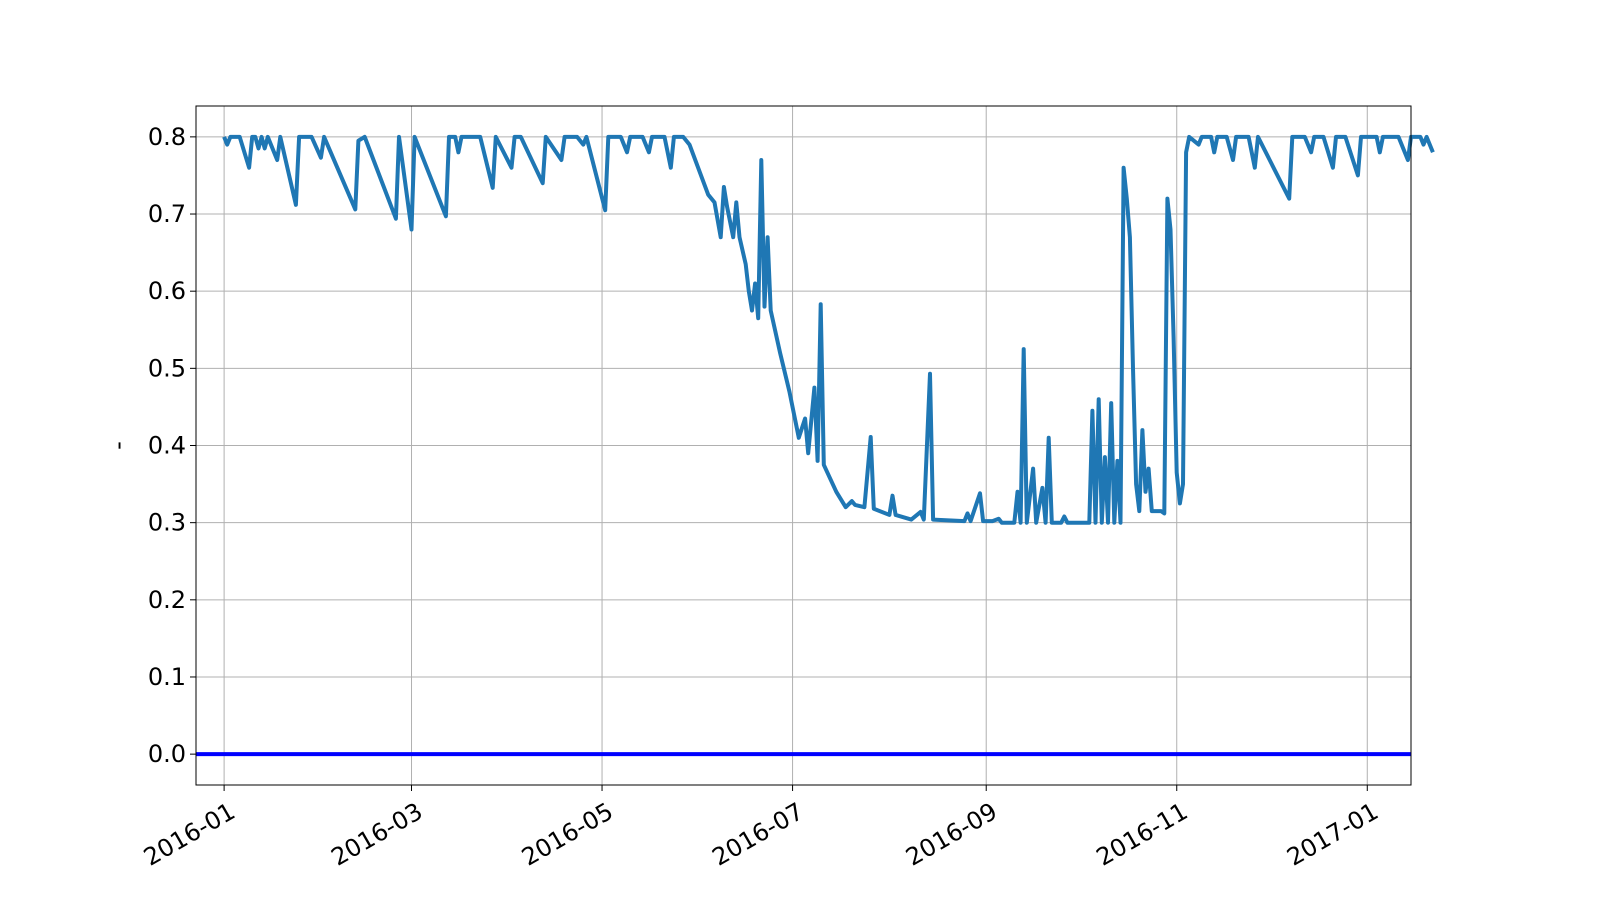 The width and height of the screenshot is (1600, 900). I want to click on y-tick-label: 0.4, so click(167, 446).